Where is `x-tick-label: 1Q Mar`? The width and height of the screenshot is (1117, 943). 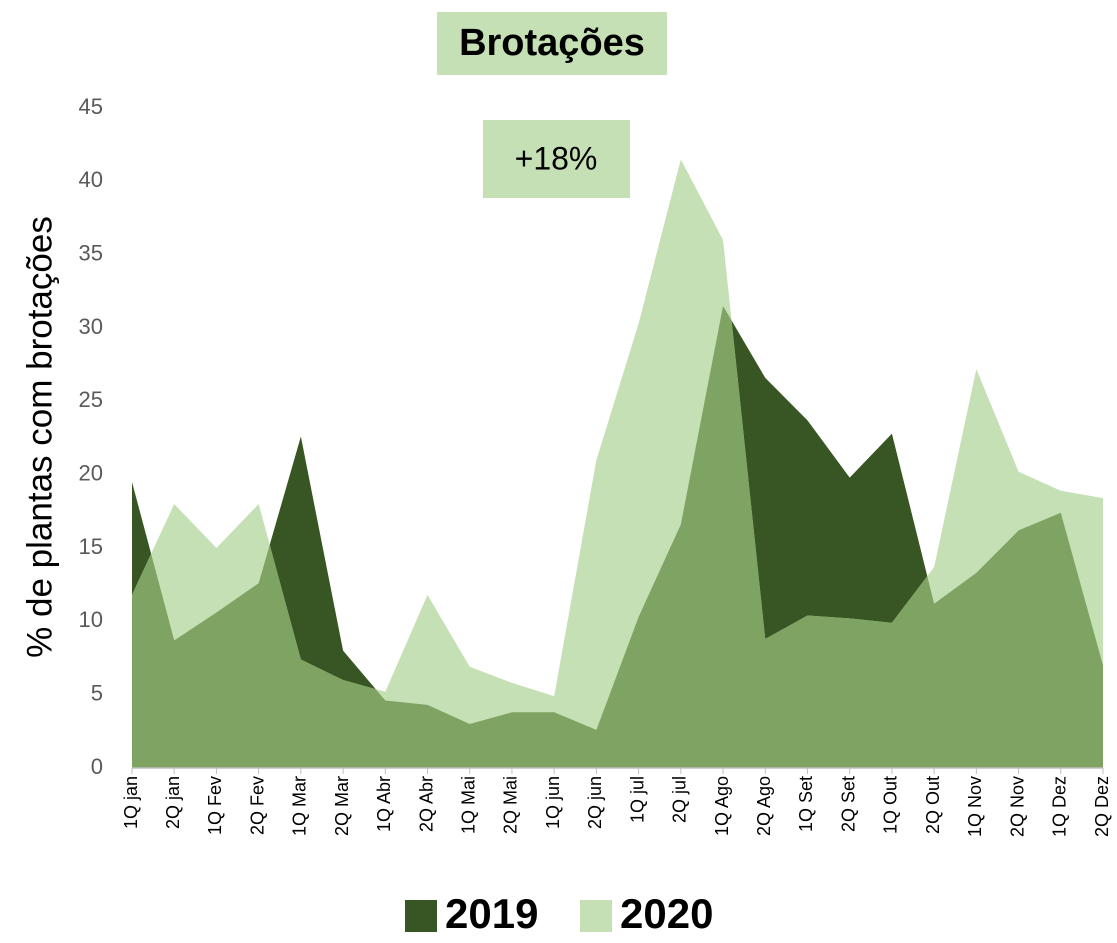
x-tick-label: 1Q Mar is located at coordinates (300, 806).